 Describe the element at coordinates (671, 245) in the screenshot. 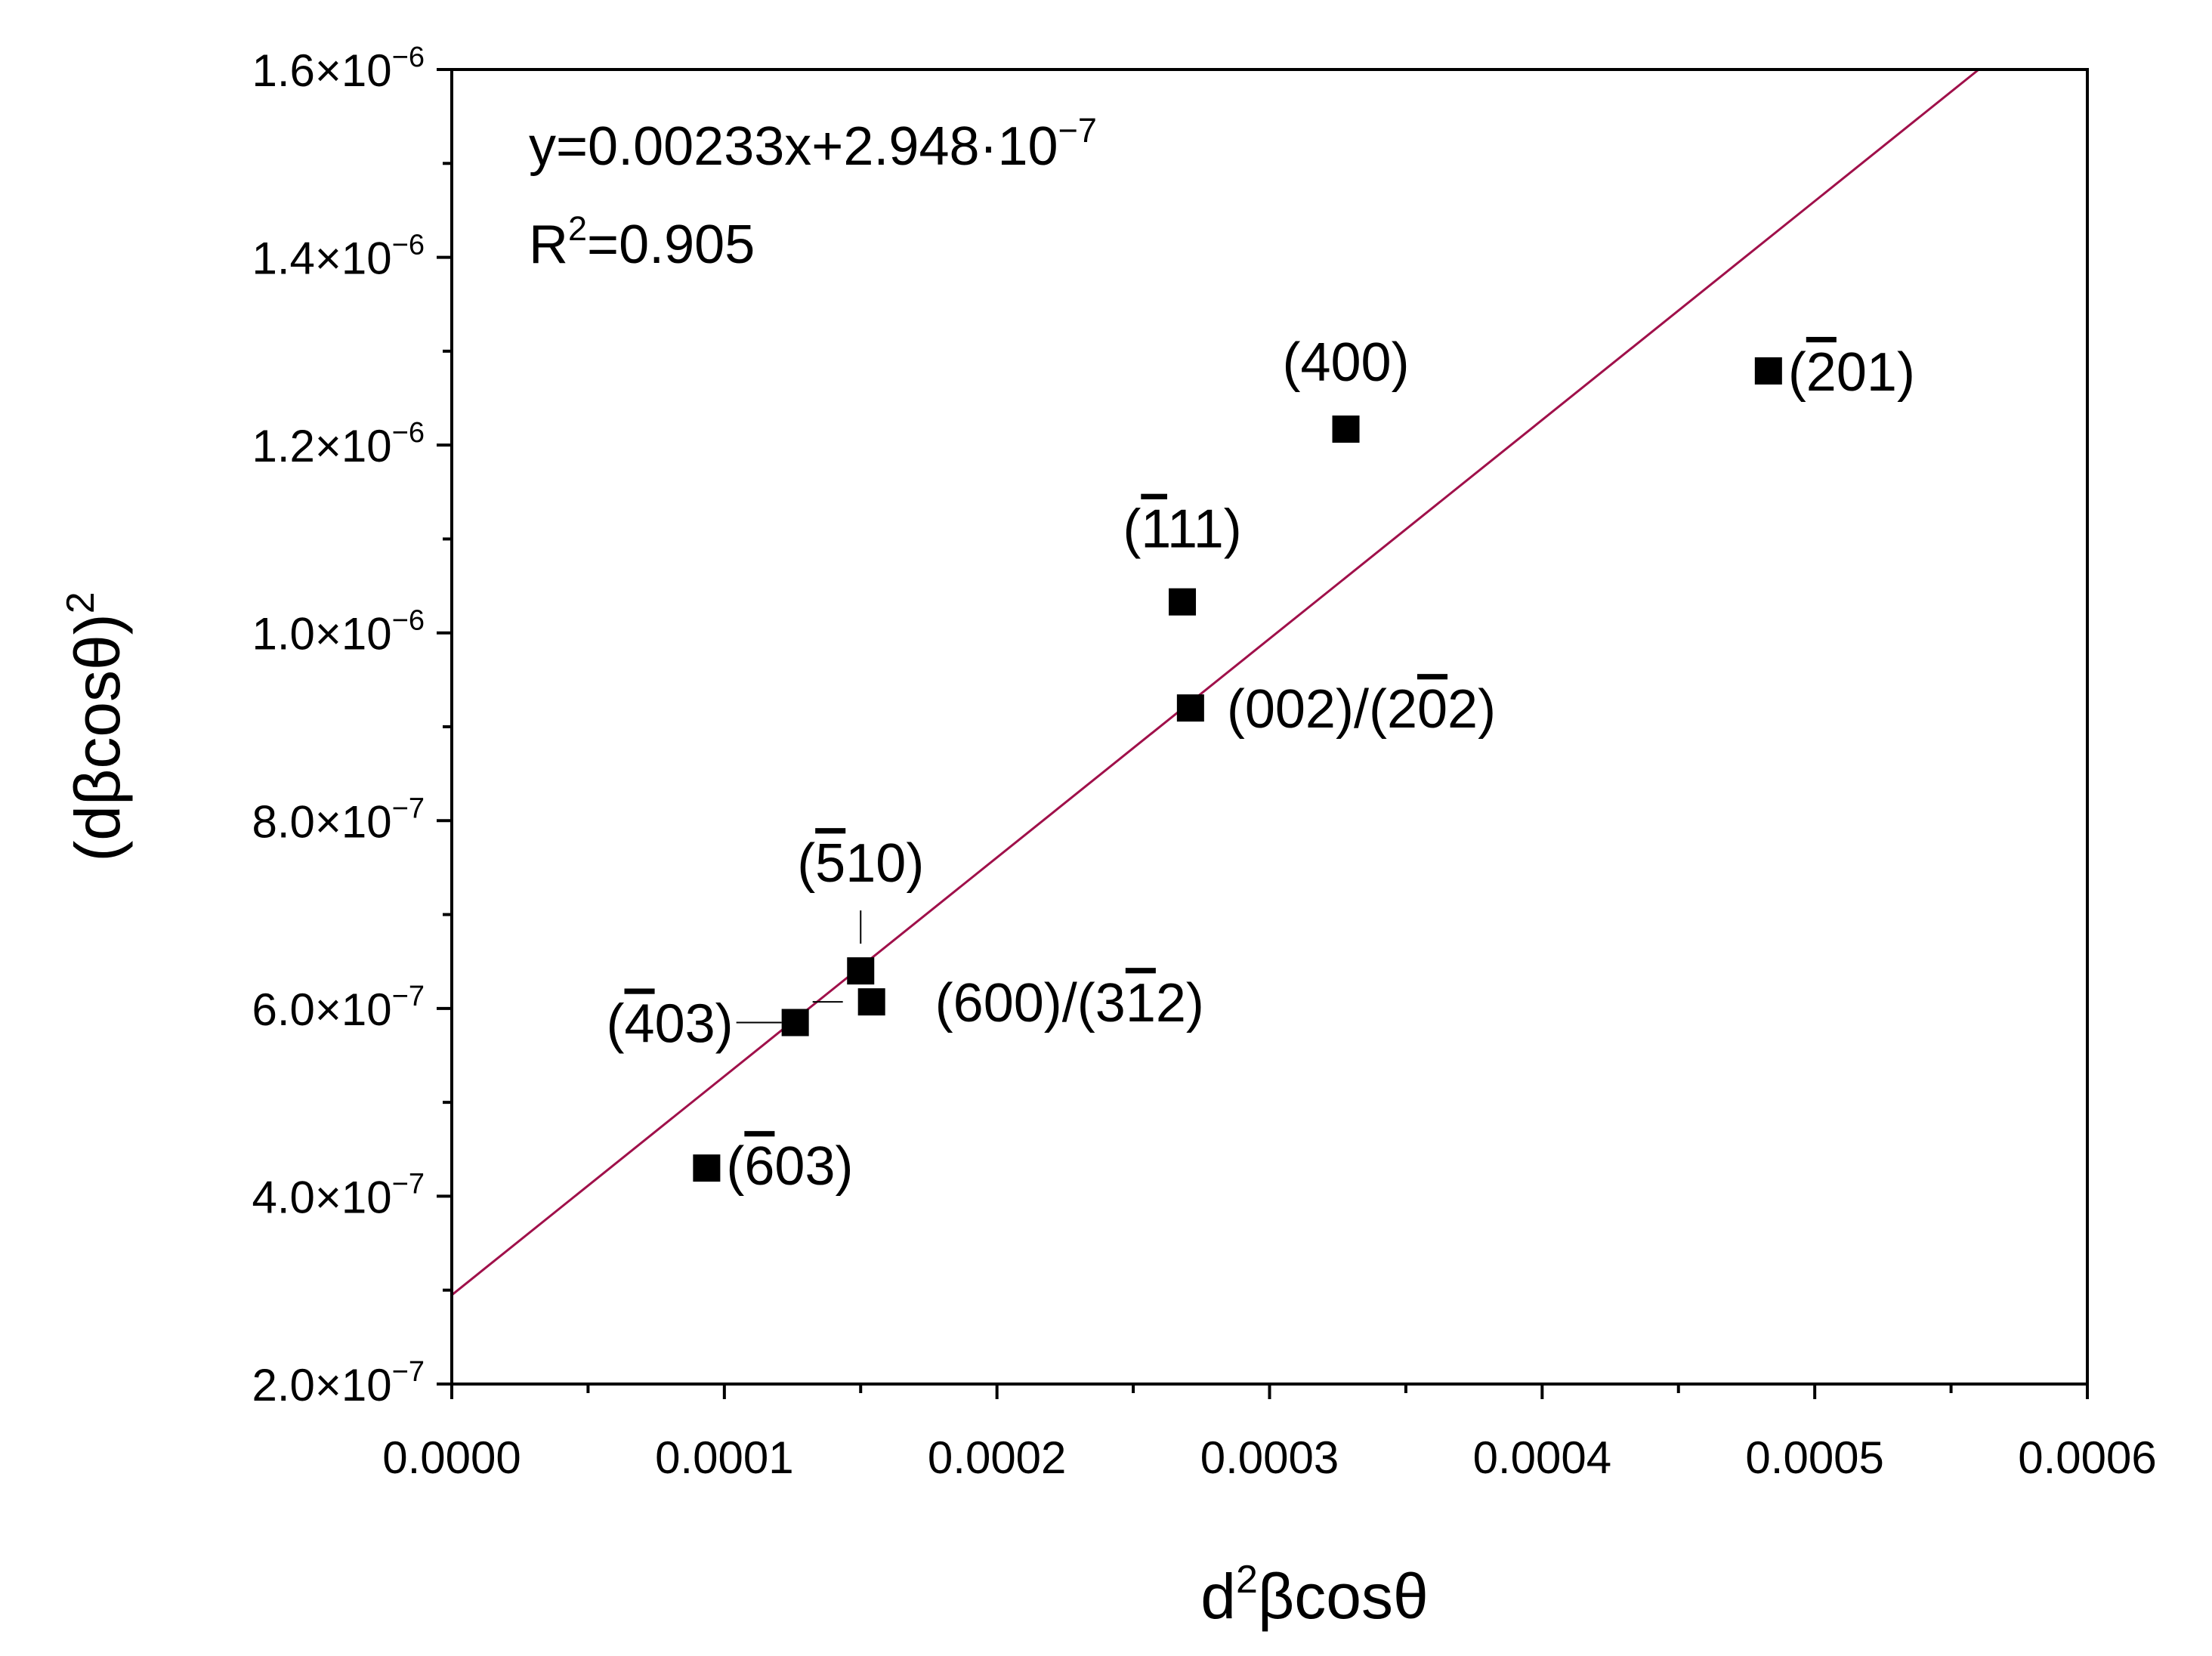

I see `fit-r2-suffix: =0.905` at that location.